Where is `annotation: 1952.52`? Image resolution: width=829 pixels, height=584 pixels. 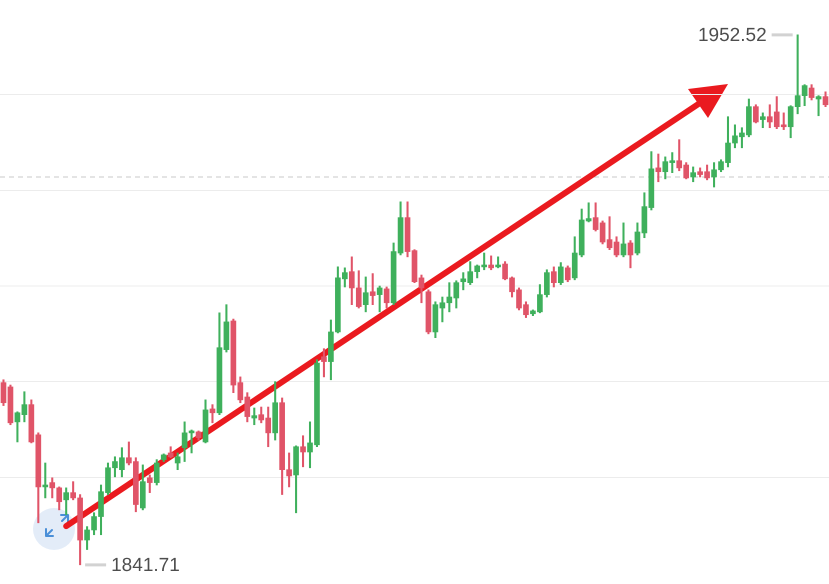 annotation: 1952.52 is located at coordinates (732, 35).